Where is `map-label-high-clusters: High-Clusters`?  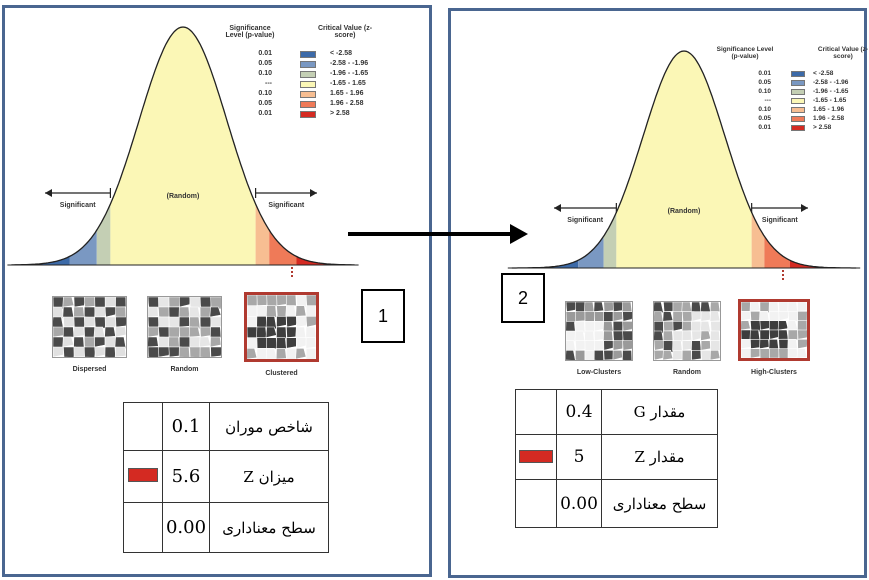 map-label-high-clusters: High-Clusters is located at coordinates (774, 372).